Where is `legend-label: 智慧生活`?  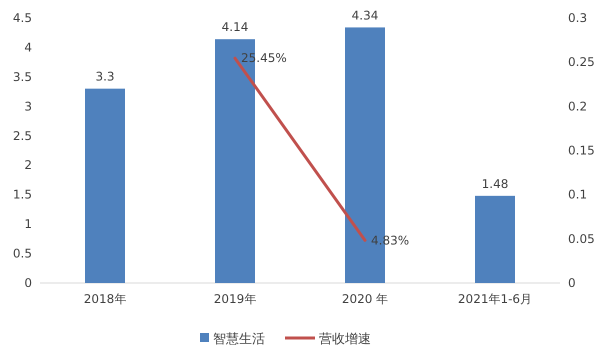
legend-label: 智慧生活 is located at coordinates (239, 339).